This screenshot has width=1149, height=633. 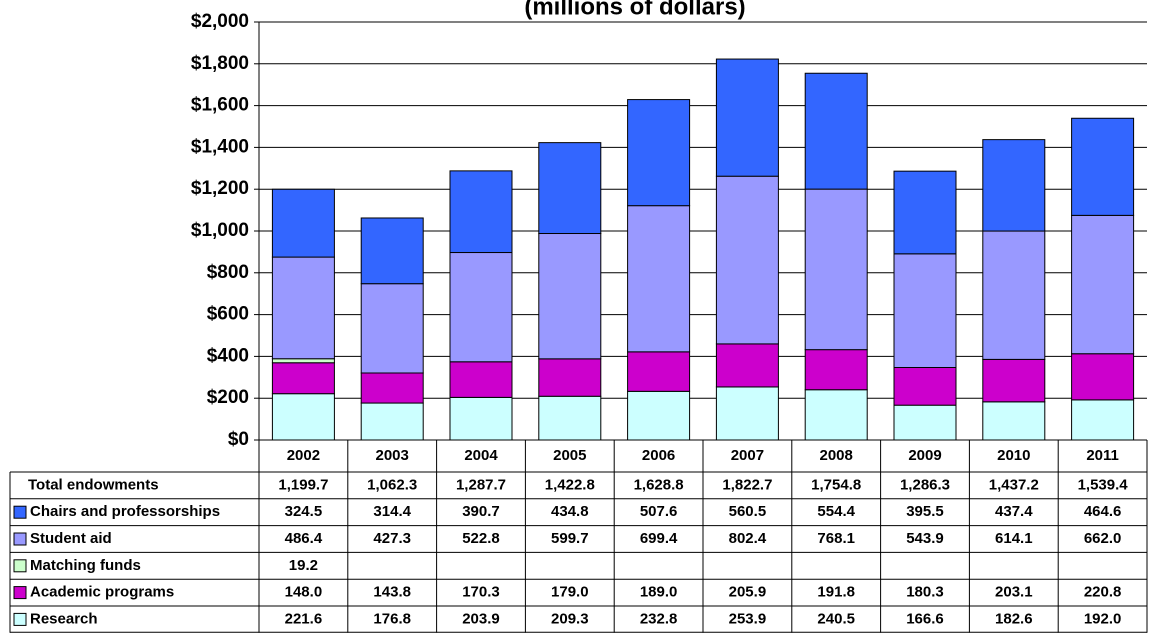 I want to click on table-cell: 395.5, so click(x=925, y=511).